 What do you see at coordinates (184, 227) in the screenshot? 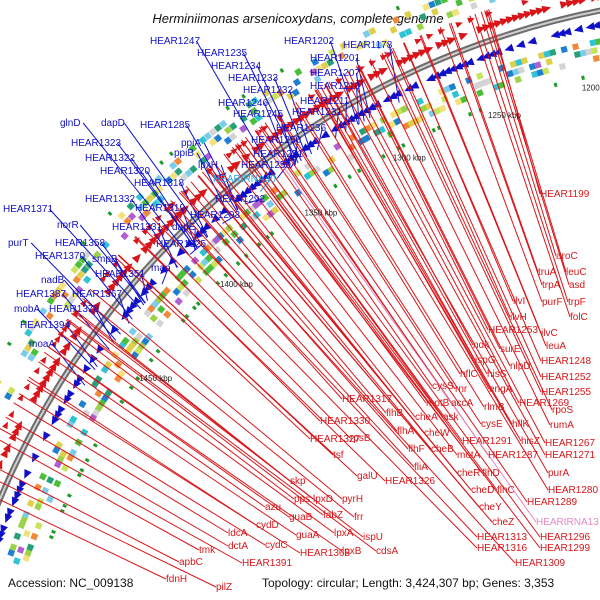
I see `gene-label-dapE: dapE` at bounding box center [184, 227].